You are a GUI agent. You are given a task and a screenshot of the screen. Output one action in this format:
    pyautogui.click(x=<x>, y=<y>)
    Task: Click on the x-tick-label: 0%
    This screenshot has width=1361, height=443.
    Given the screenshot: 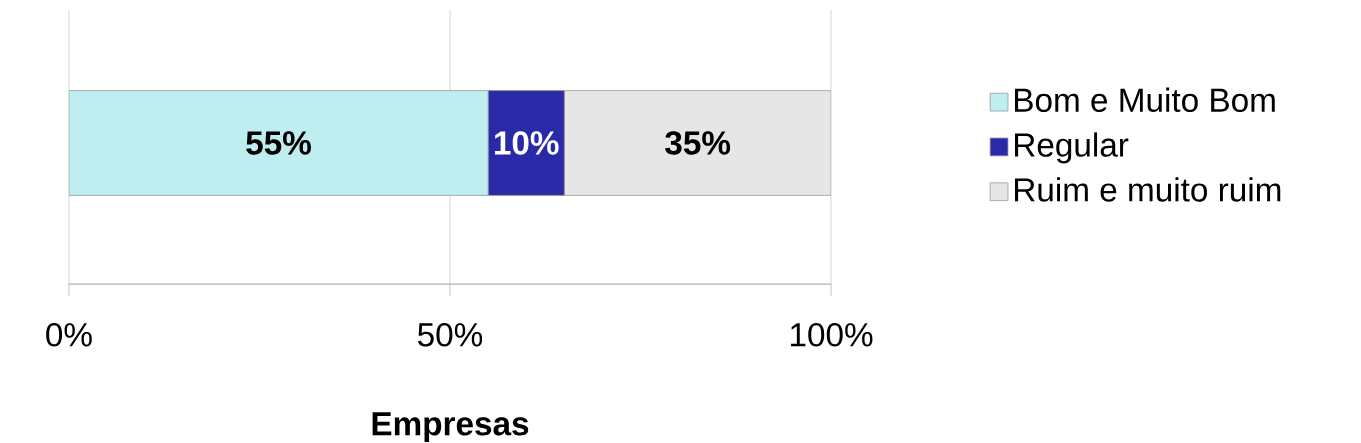 What is the action you would take?
    pyautogui.click(x=69, y=335)
    